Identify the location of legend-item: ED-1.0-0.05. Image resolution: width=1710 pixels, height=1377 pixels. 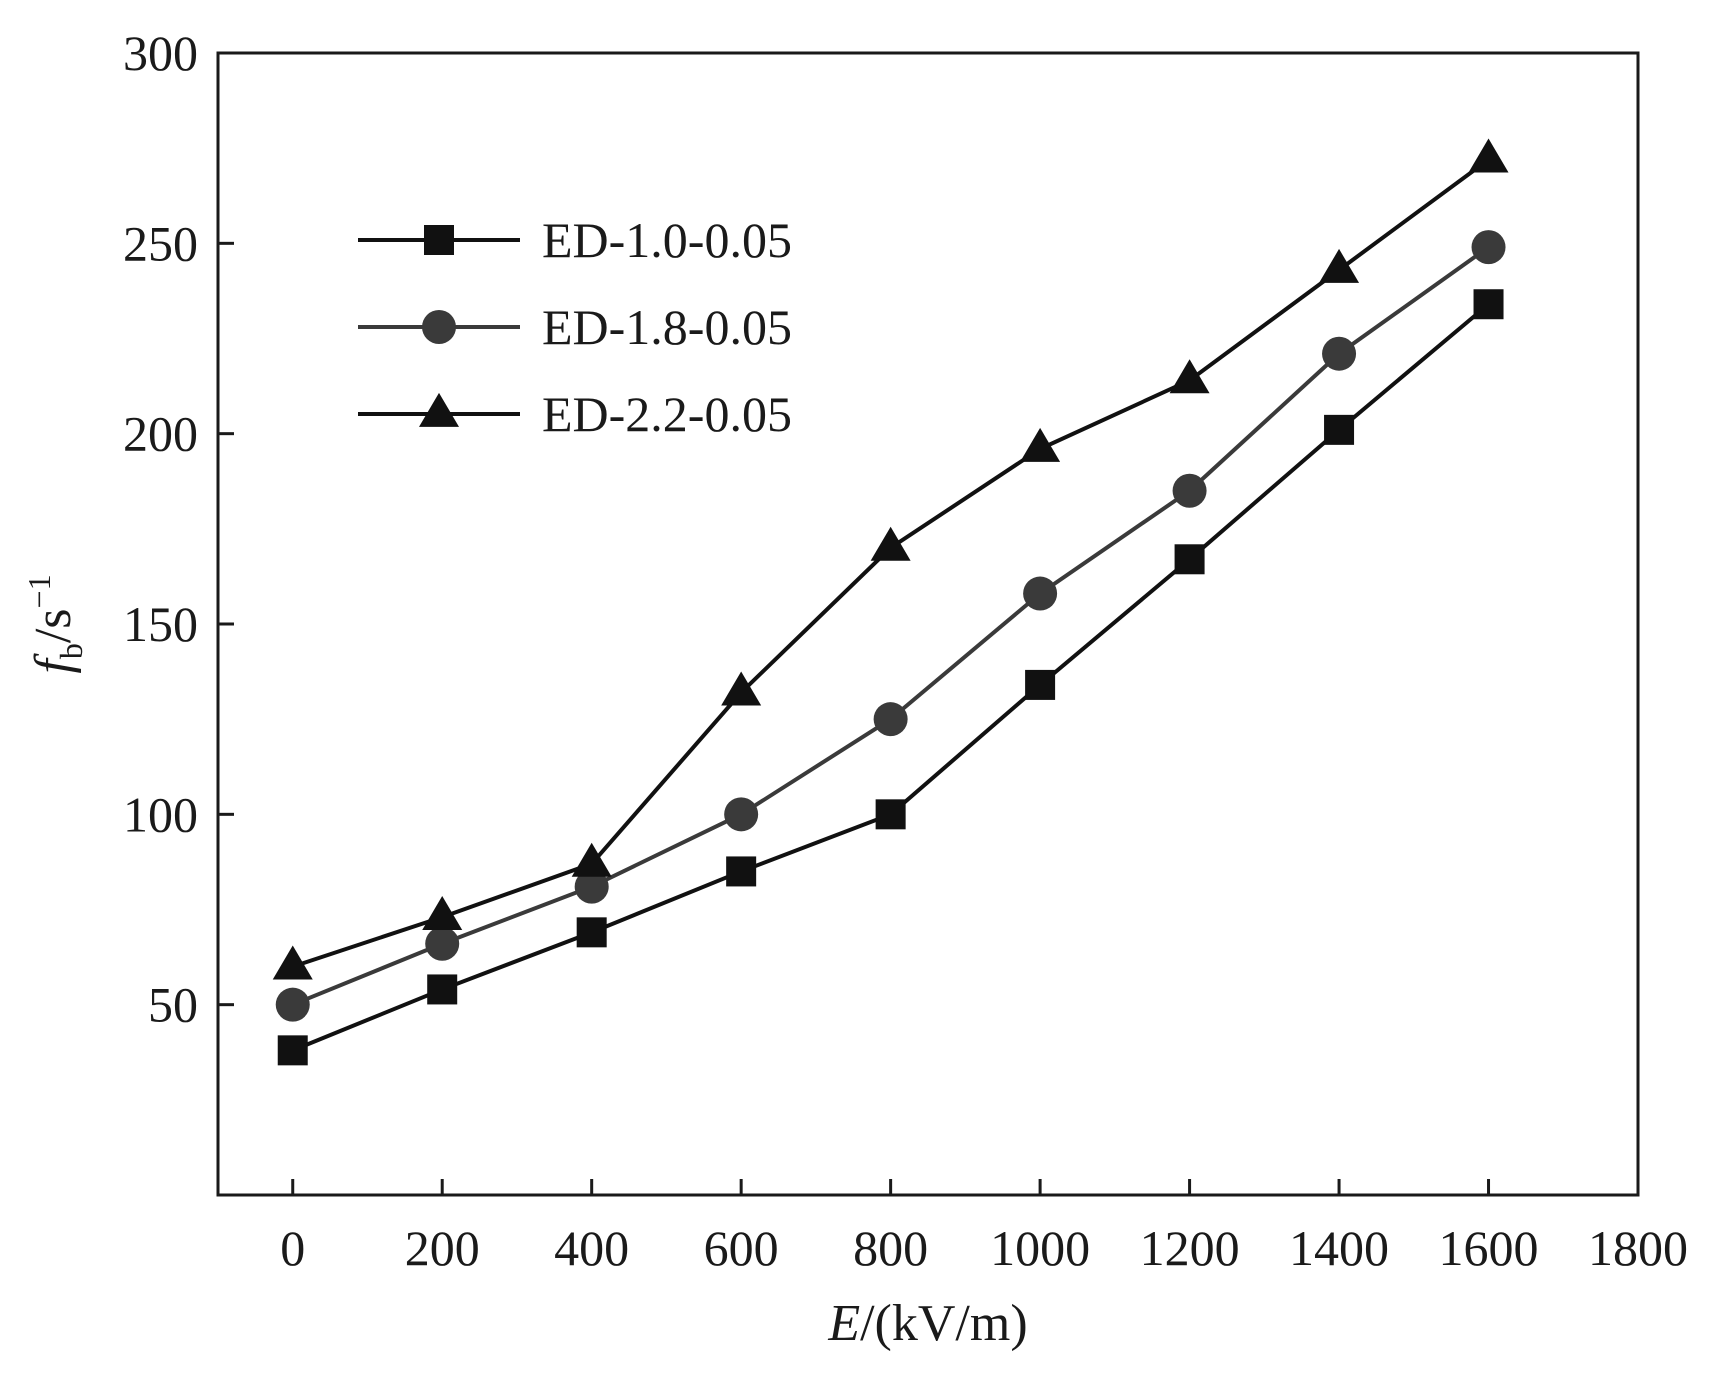
(575, 240).